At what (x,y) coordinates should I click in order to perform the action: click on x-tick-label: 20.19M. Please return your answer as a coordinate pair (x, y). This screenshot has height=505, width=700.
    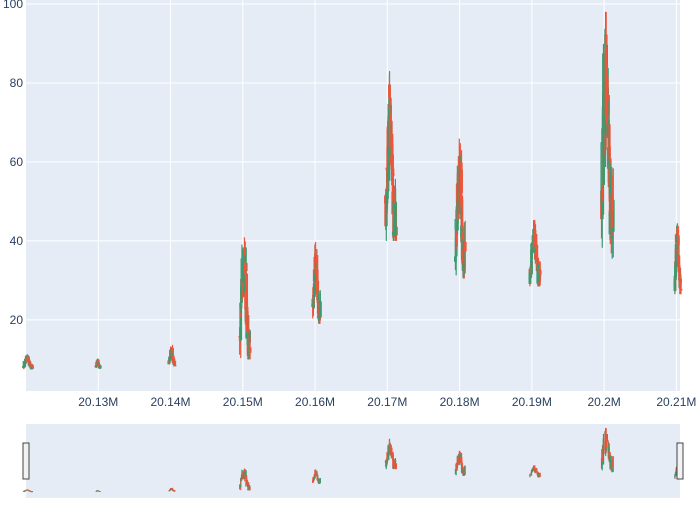
    Looking at the image, I should click on (532, 402).